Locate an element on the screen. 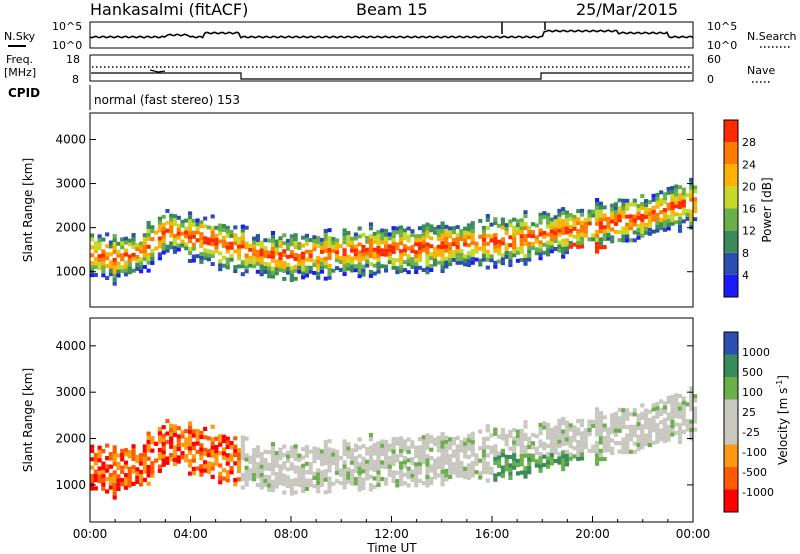 This screenshot has height=554, width=800. freq-panel: Freq. [MHz] 18 8 60 0 Nave is located at coordinates (389, 69).